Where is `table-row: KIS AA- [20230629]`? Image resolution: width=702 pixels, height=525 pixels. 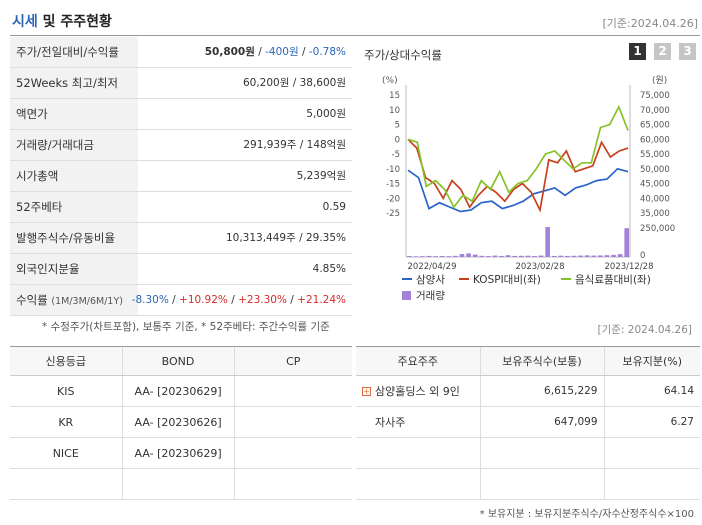
table-row: KIS AA- [20230629] is located at coordinates (181, 391).